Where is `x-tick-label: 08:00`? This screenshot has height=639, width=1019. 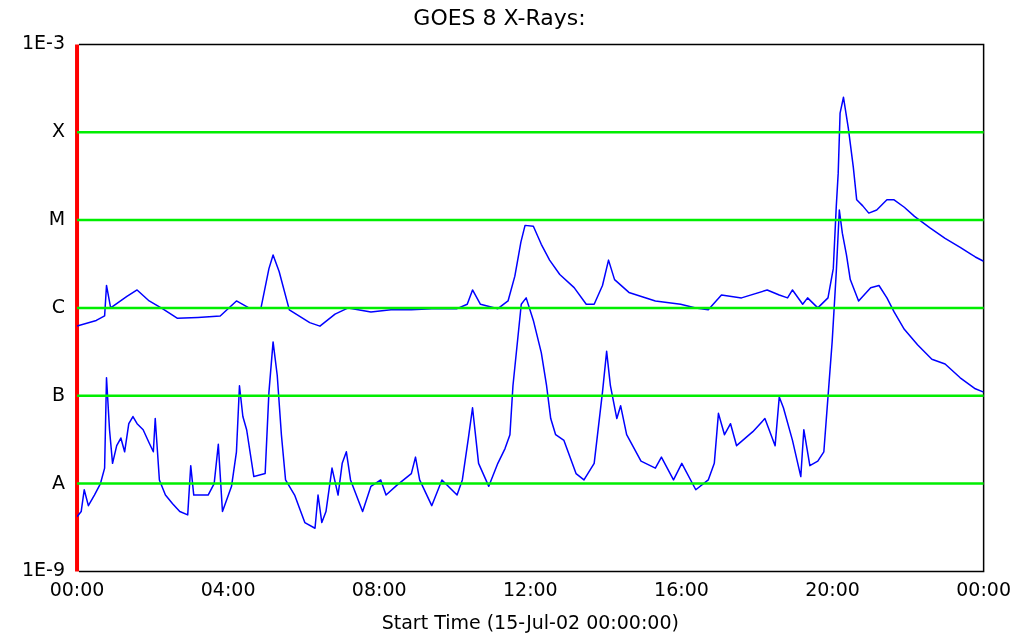
x-tick-label: 08:00 is located at coordinates (379, 588).